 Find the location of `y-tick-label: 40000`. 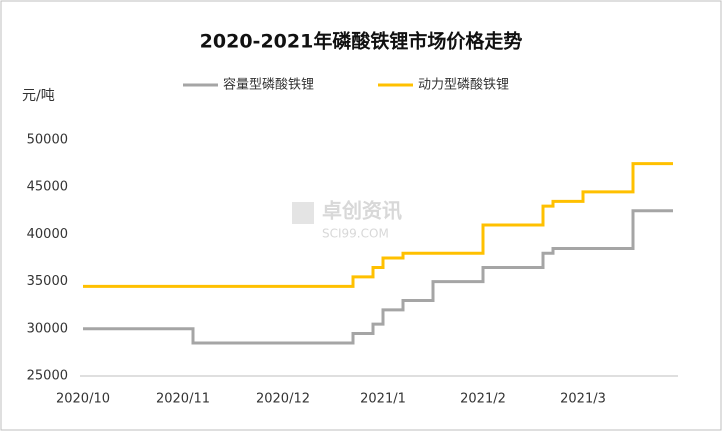

y-tick-label: 40000 is located at coordinates (47, 234).